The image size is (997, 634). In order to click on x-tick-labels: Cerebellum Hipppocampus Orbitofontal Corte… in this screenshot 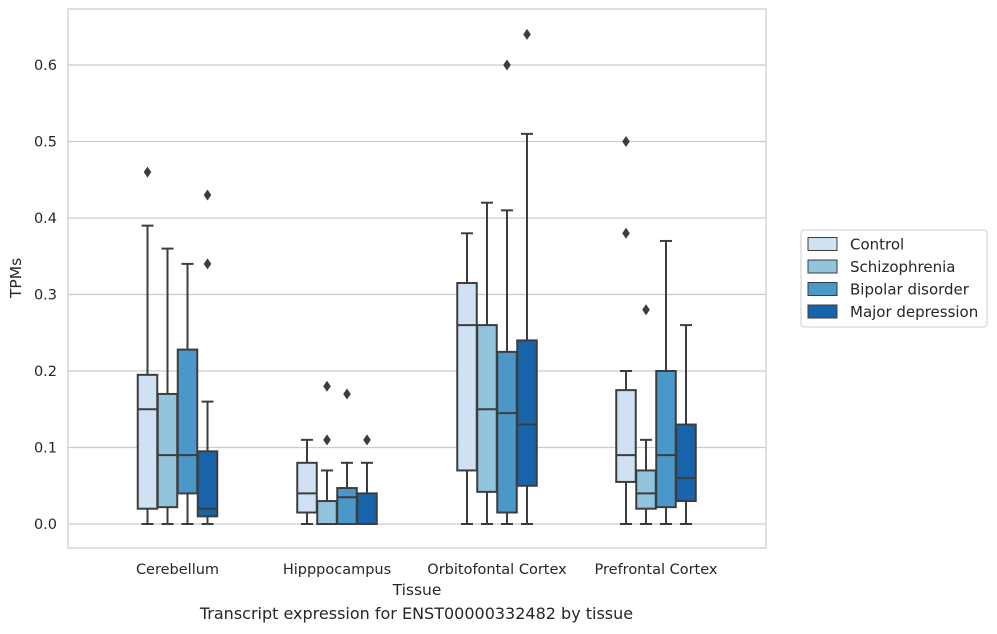, I will do `click(427, 570)`.